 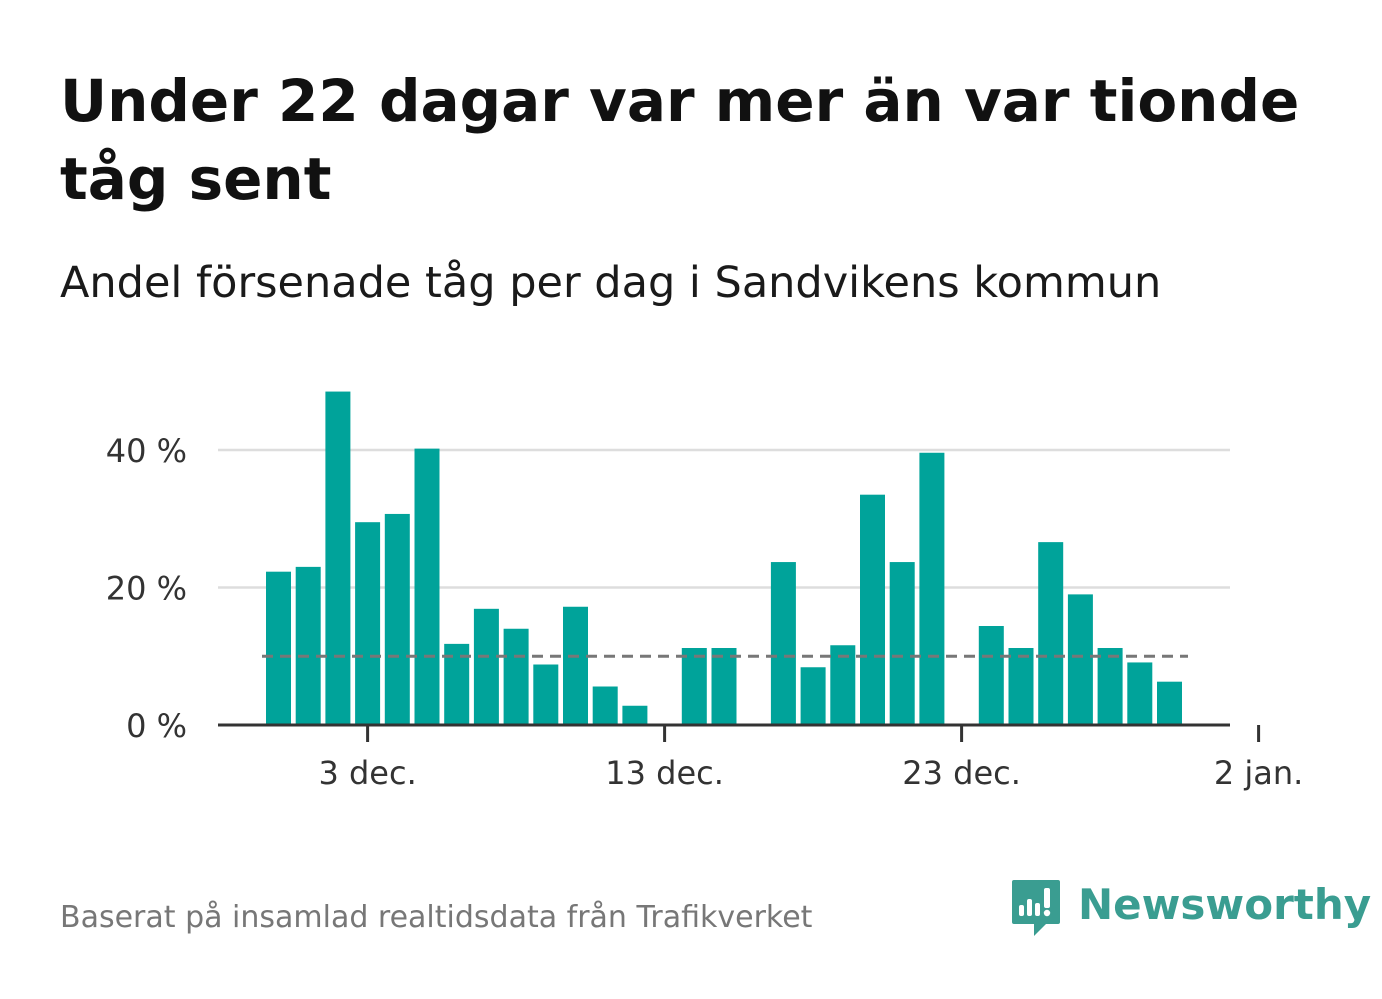 I want to click on y-tick-label: 40 %, so click(x=146, y=451).